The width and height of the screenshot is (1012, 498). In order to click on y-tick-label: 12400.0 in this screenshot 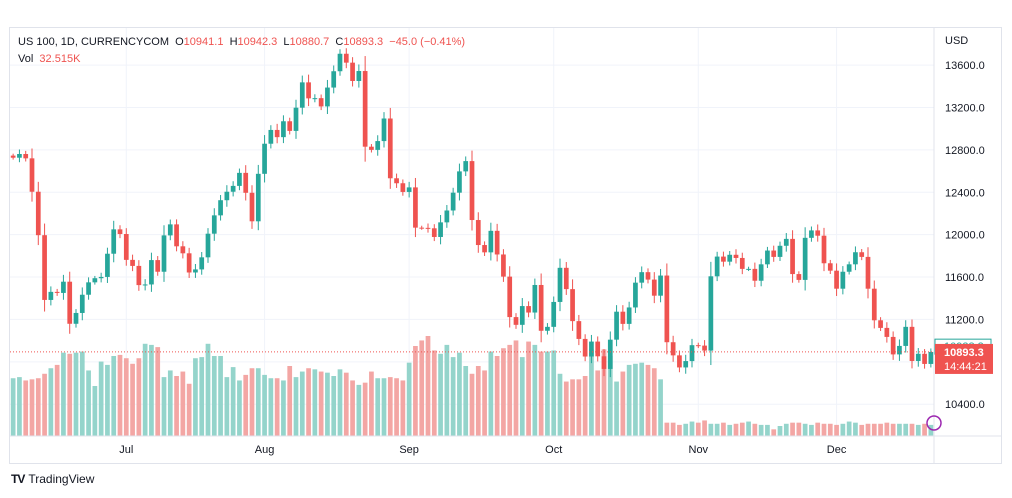, I will do `click(965, 193)`.